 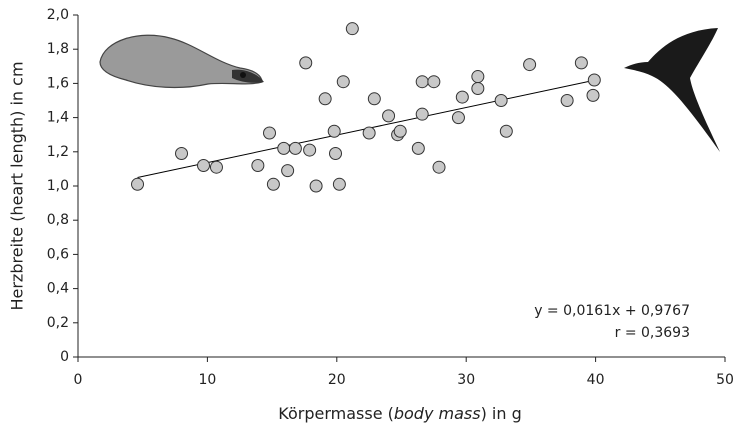 What do you see at coordinates (78, 380) in the screenshot?
I see `x-tick-label: 0` at bounding box center [78, 380].